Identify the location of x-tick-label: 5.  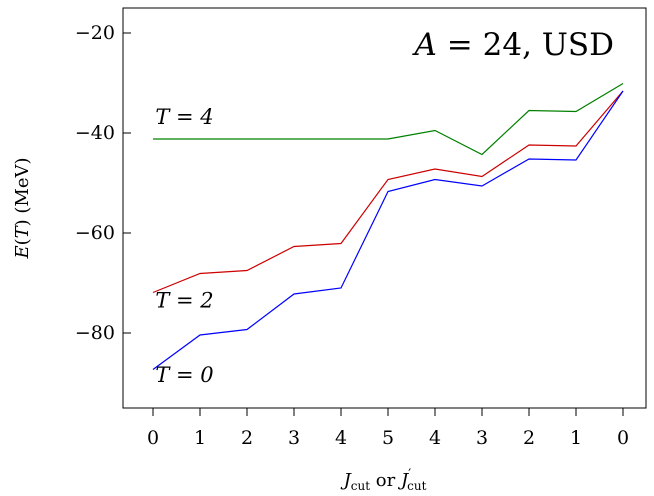
(388, 438).